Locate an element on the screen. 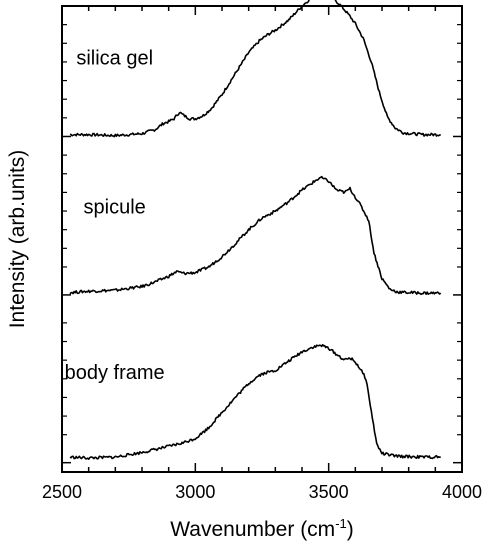  series-annotations: silica gel spicule body frame is located at coordinates (115, 215).